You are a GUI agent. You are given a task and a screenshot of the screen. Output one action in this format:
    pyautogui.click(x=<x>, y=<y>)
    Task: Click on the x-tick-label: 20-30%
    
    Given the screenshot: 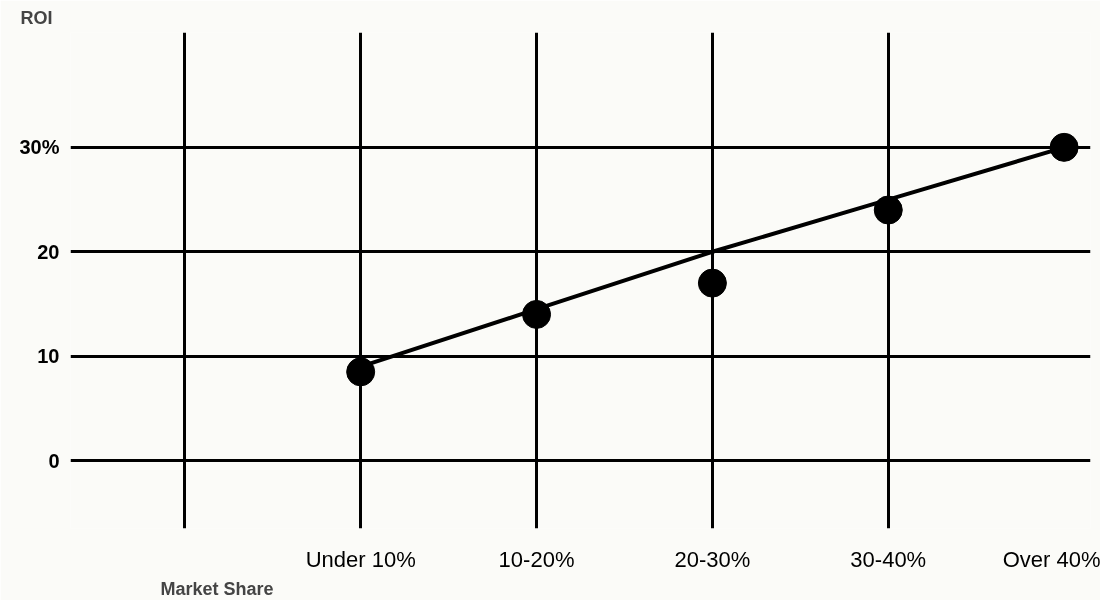 What is the action you would take?
    pyautogui.click(x=712, y=559)
    